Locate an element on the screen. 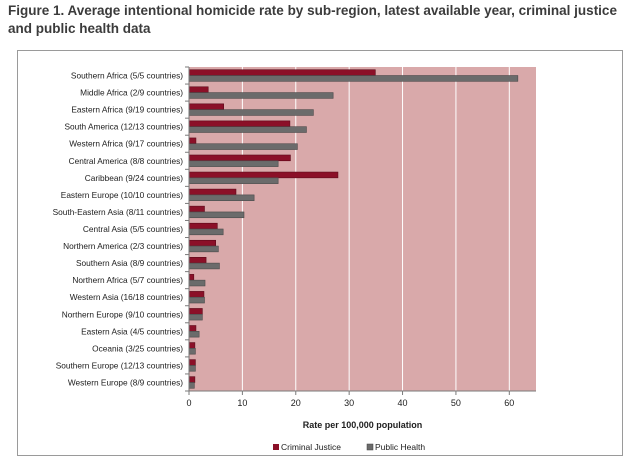 This screenshot has width=640, height=462. legend-label-criminal-justice: Criminal Justice is located at coordinates (311, 447).